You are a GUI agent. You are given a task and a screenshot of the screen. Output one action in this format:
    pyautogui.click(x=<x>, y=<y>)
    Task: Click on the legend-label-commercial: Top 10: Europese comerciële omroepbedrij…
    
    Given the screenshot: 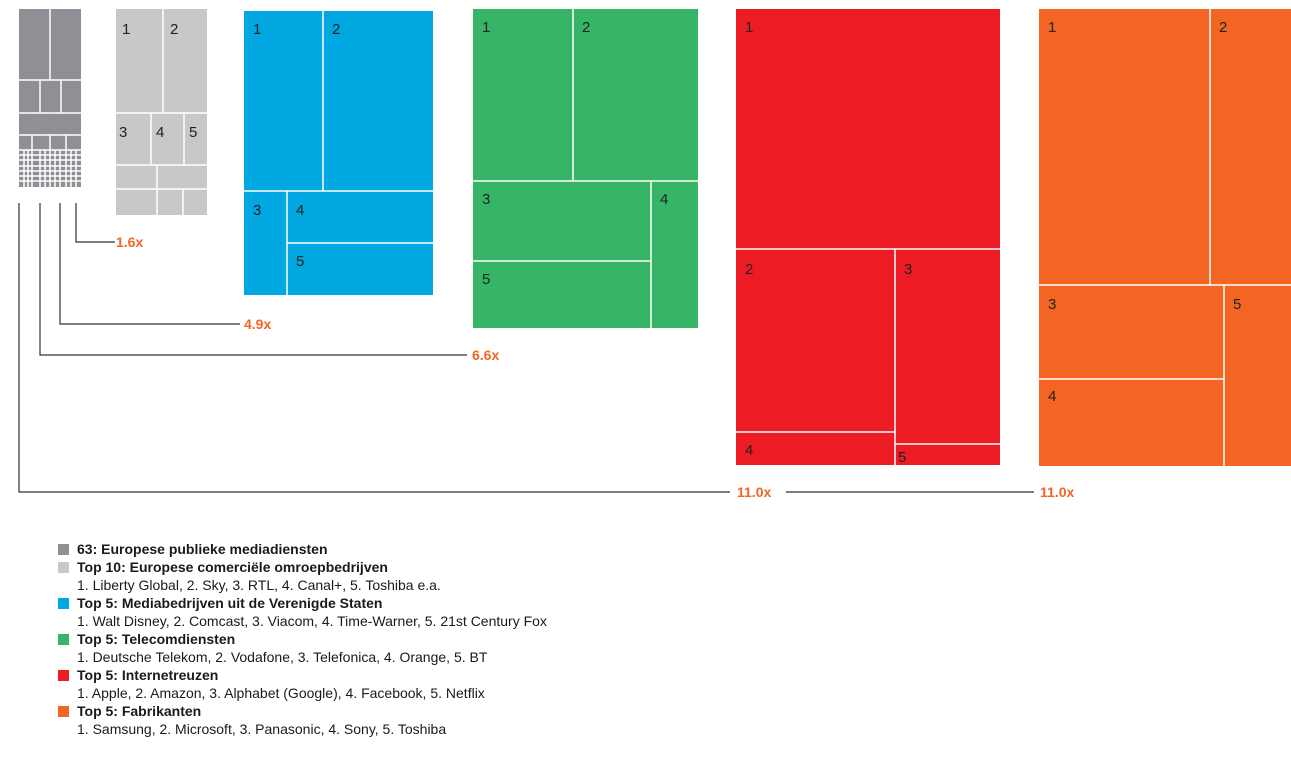 What is the action you would take?
    pyautogui.click(x=232, y=567)
    